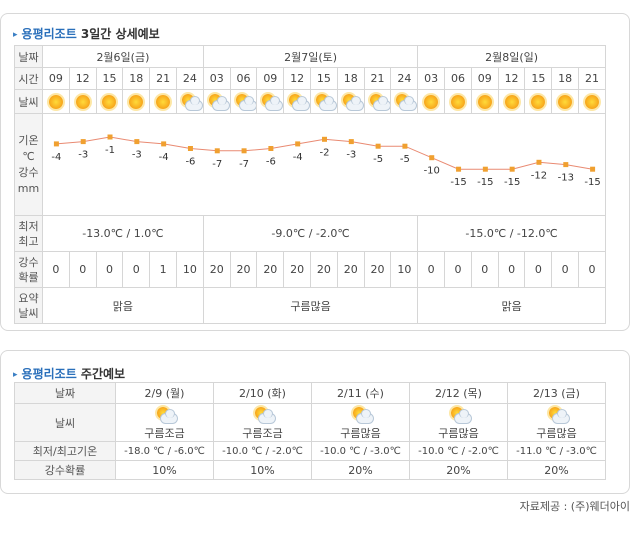  I want to click on temperature-label: -13, so click(566, 178).